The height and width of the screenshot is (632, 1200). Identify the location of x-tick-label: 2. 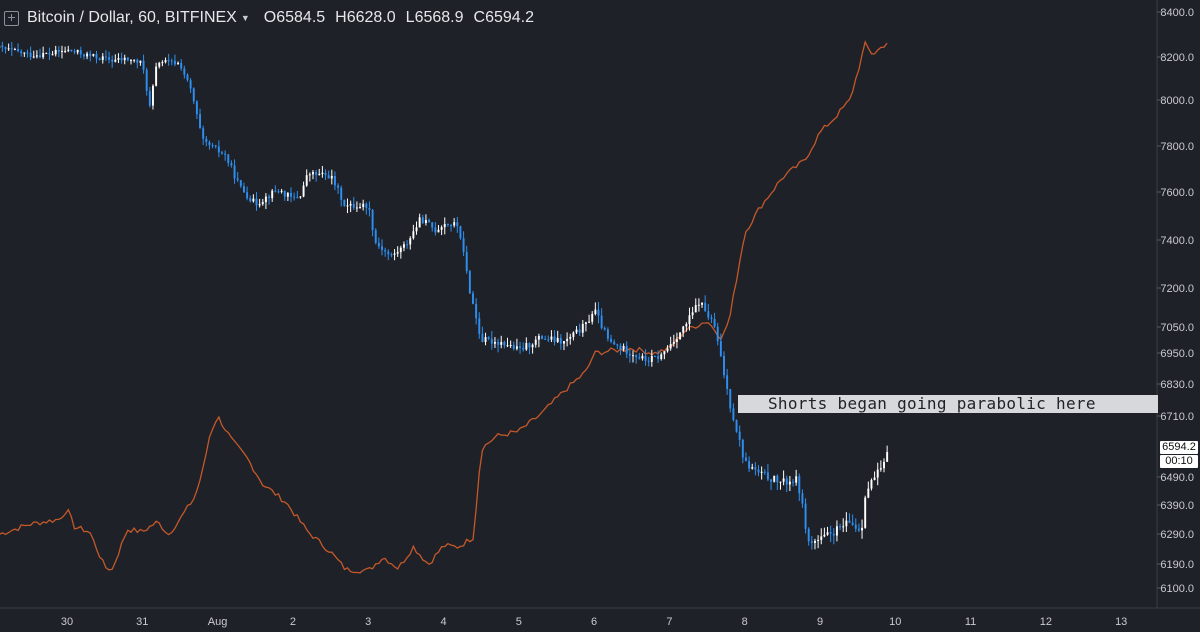
(293, 622).